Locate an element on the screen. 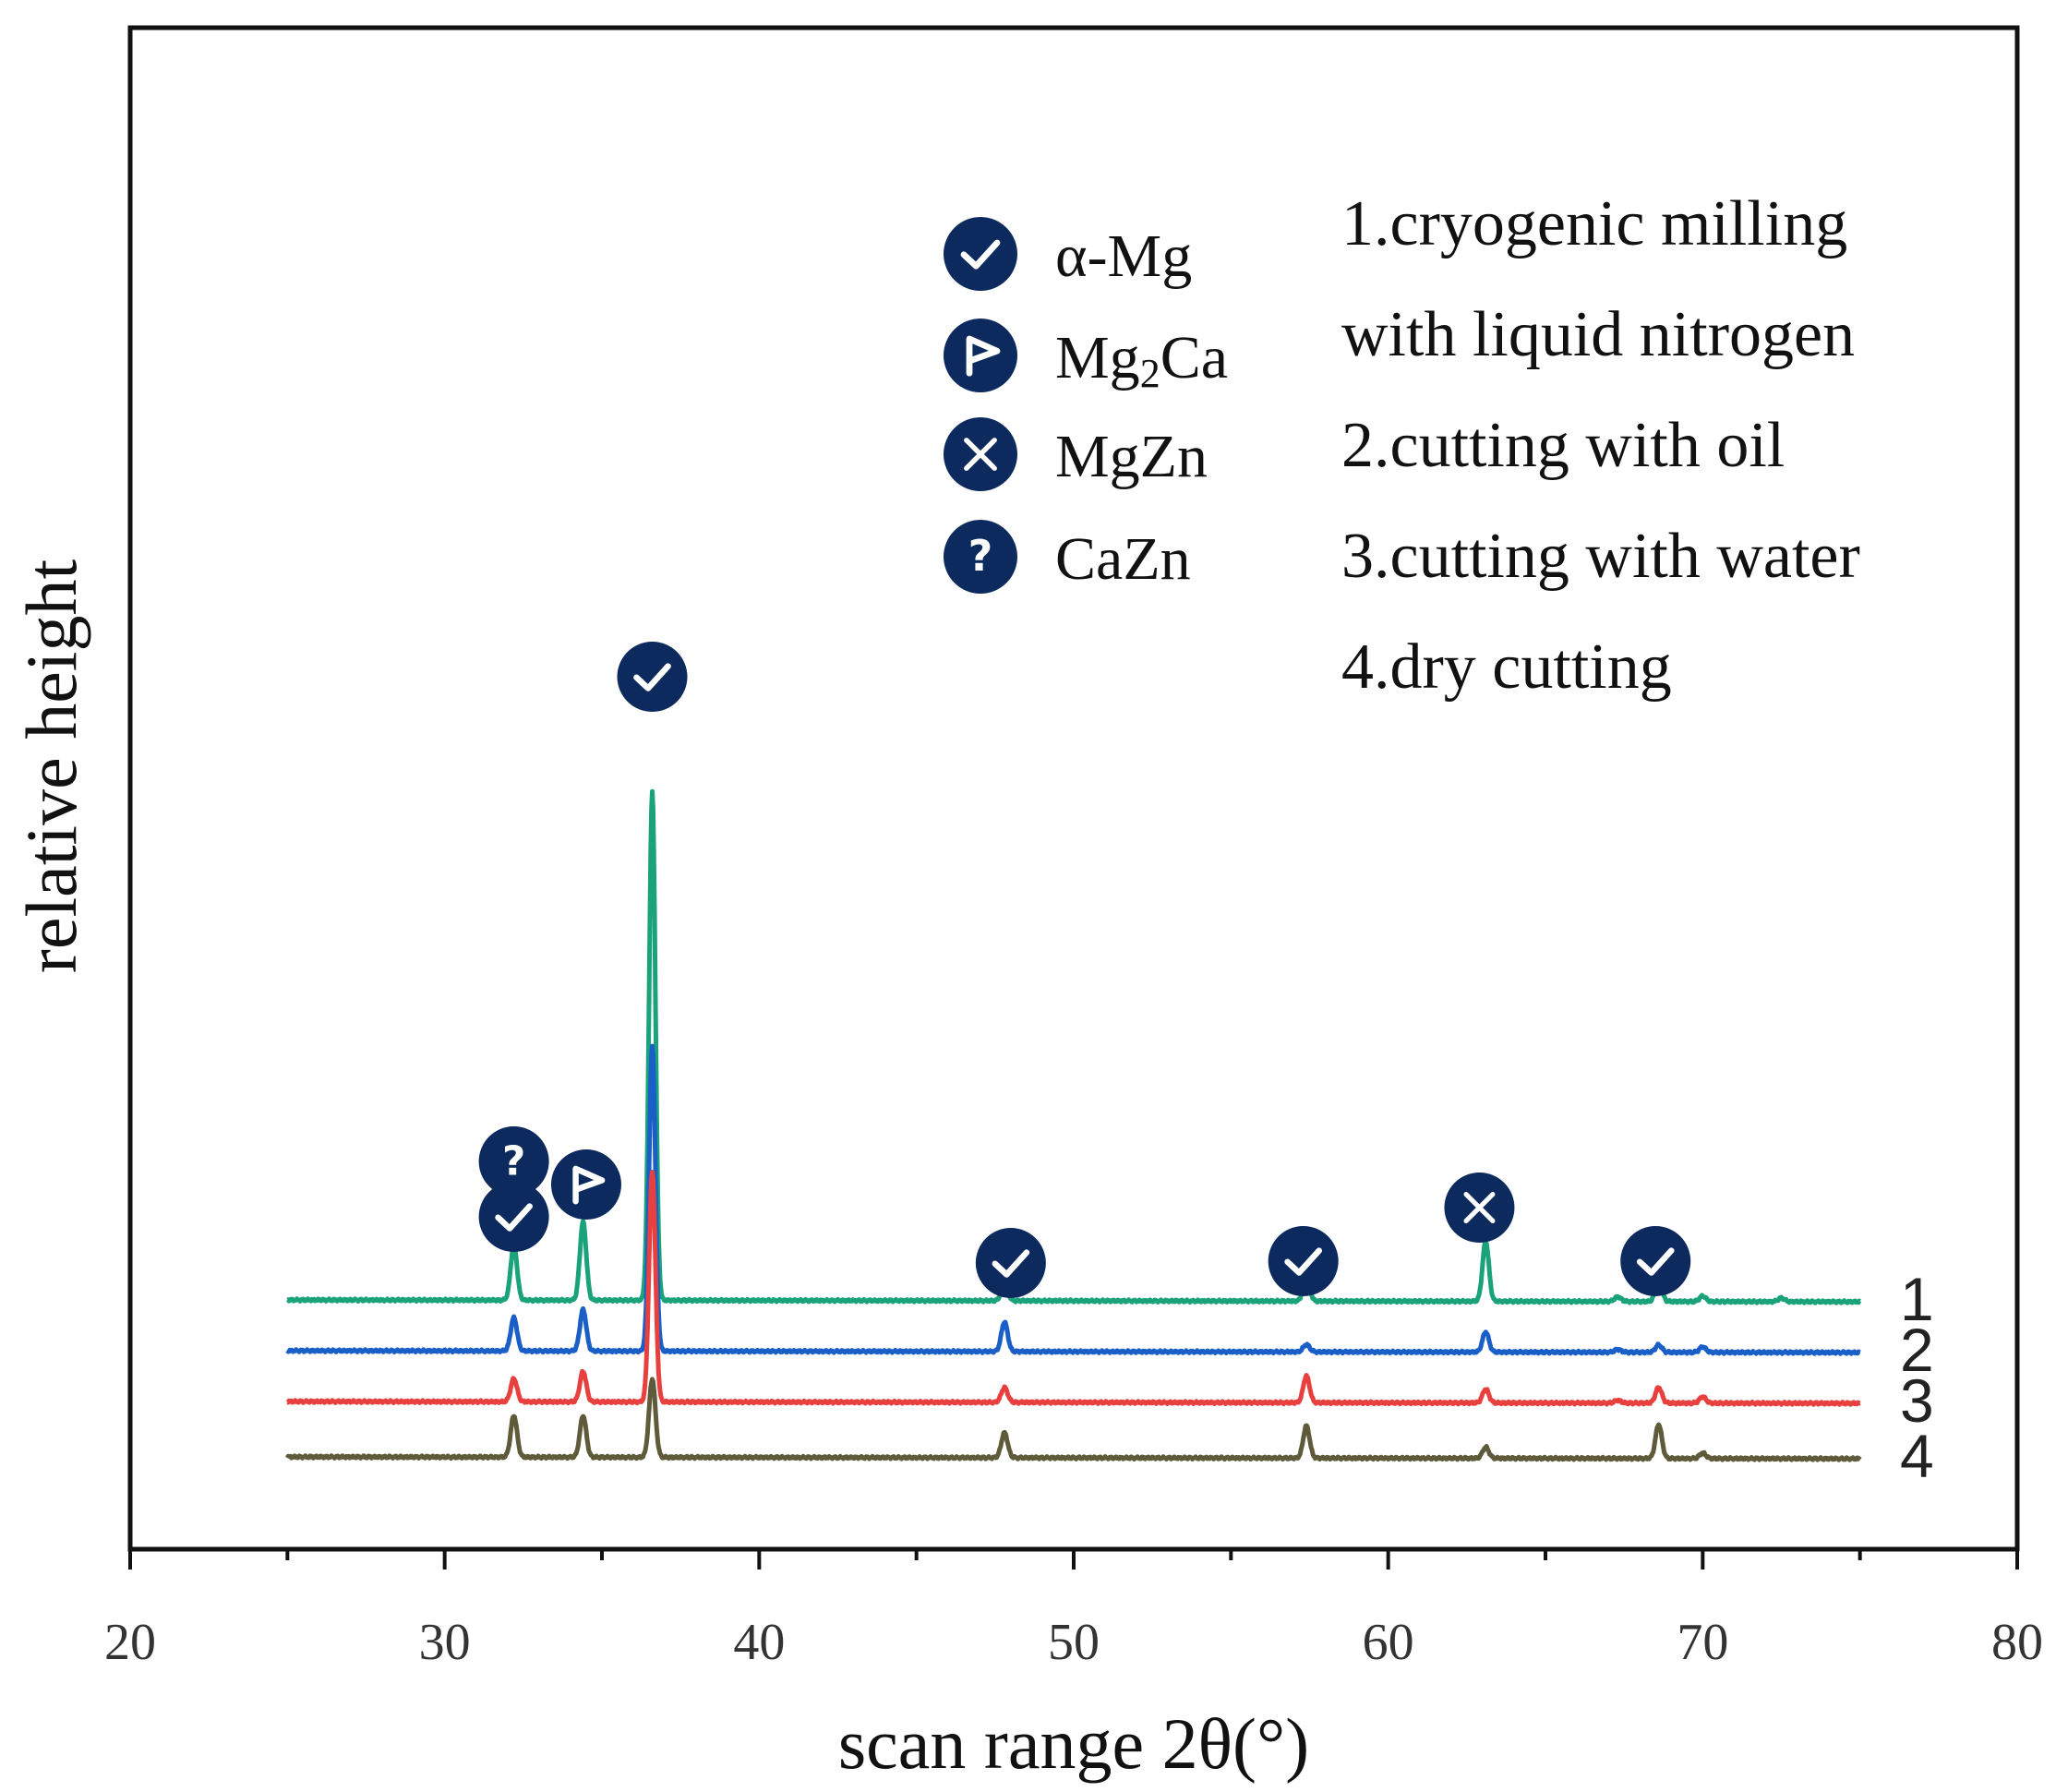 The image size is (2068, 1792). x-tick-label: 20 is located at coordinates (130, 1642).